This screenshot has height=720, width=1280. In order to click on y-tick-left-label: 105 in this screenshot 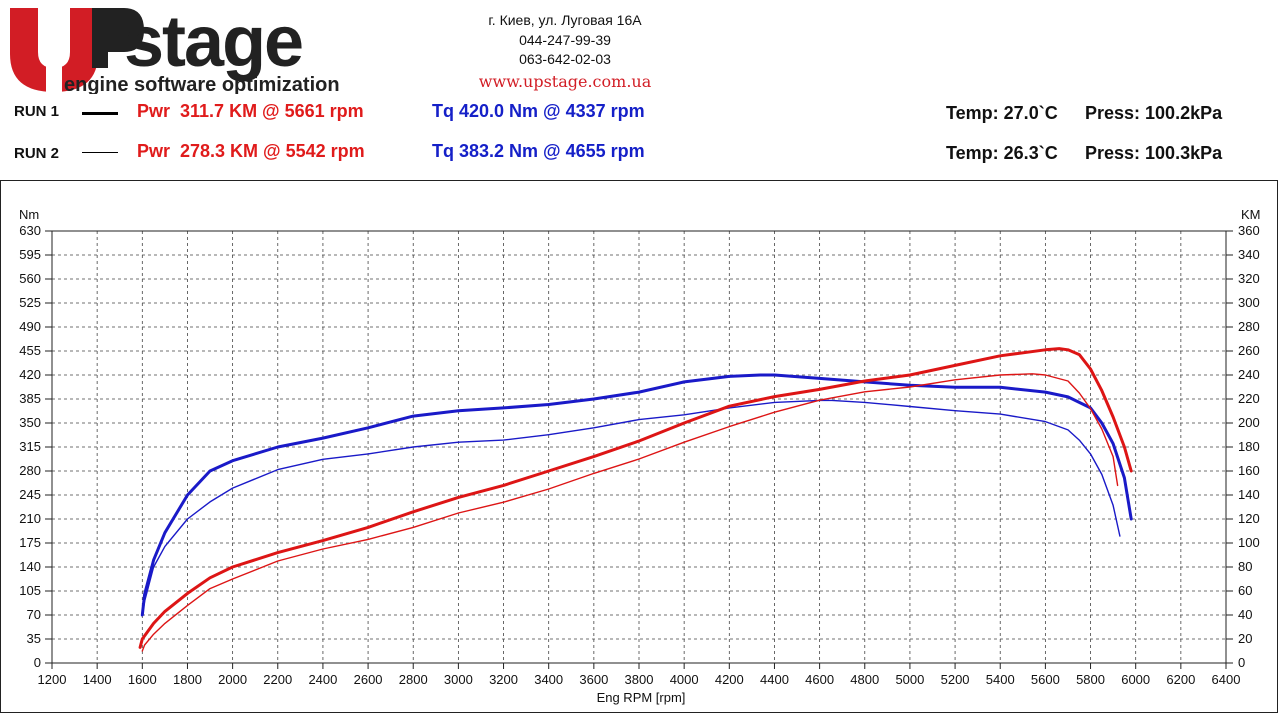, I will do `click(30, 590)`.